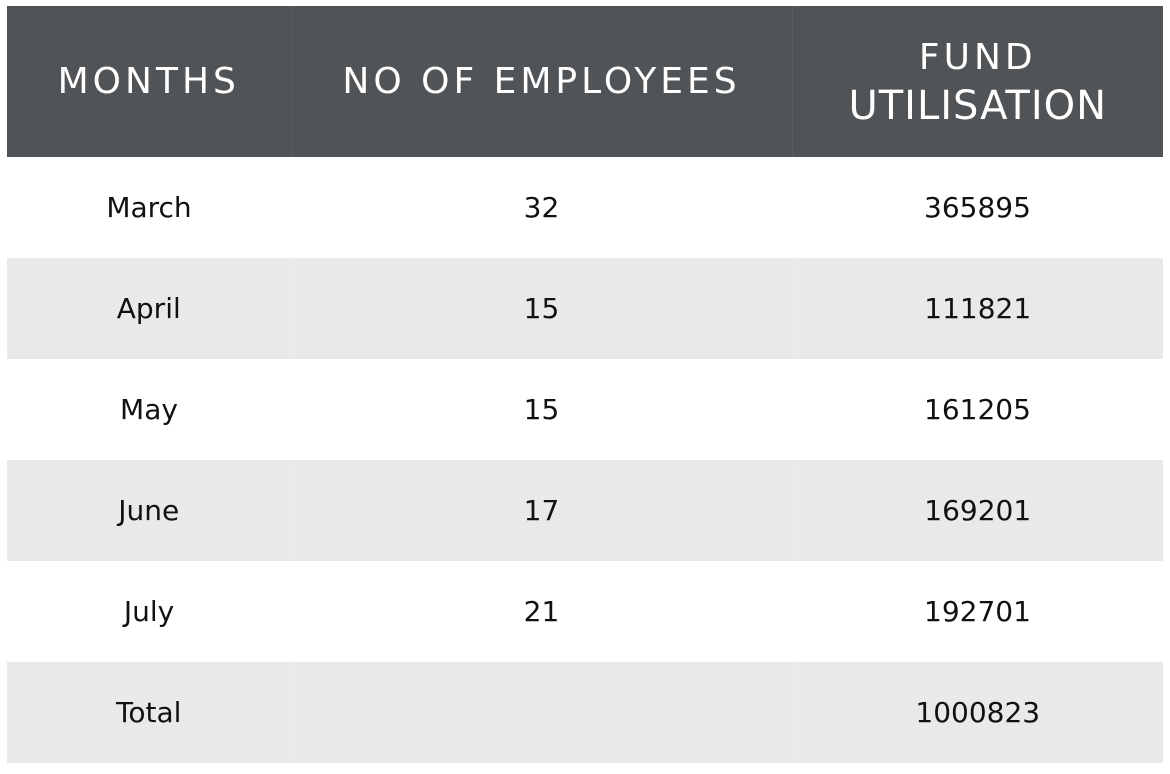  What do you see at coordinates (541, 207) in the screenshot?
I see `cell-employees: 32` at bounding box center [541, 207].